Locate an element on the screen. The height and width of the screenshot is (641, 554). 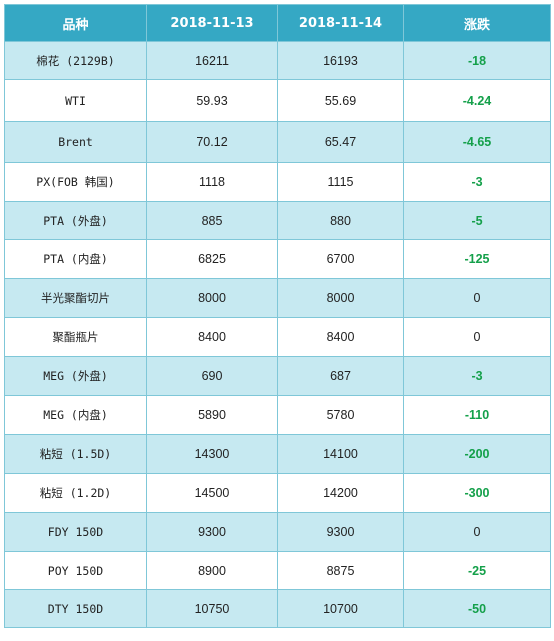
cell-date-1-value: 690 is located at coordinates (212, 376).